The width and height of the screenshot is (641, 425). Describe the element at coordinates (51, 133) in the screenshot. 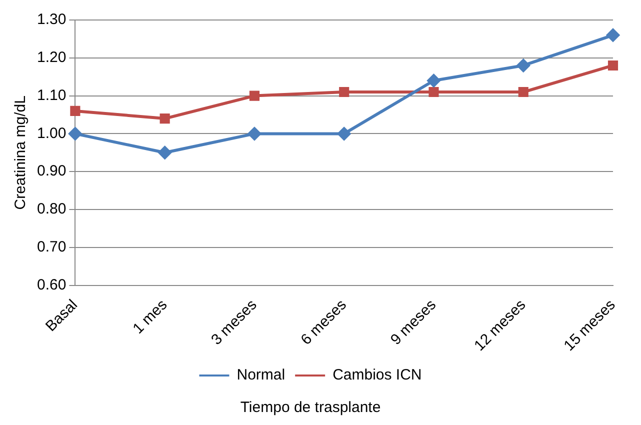

I see `y-tick-label: 1.00` at that location.